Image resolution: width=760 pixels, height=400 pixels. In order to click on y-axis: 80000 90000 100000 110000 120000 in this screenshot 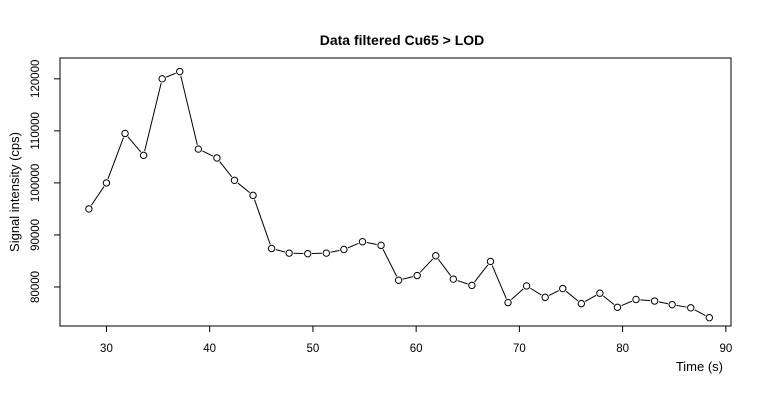, I will do `click(45, 181)`.